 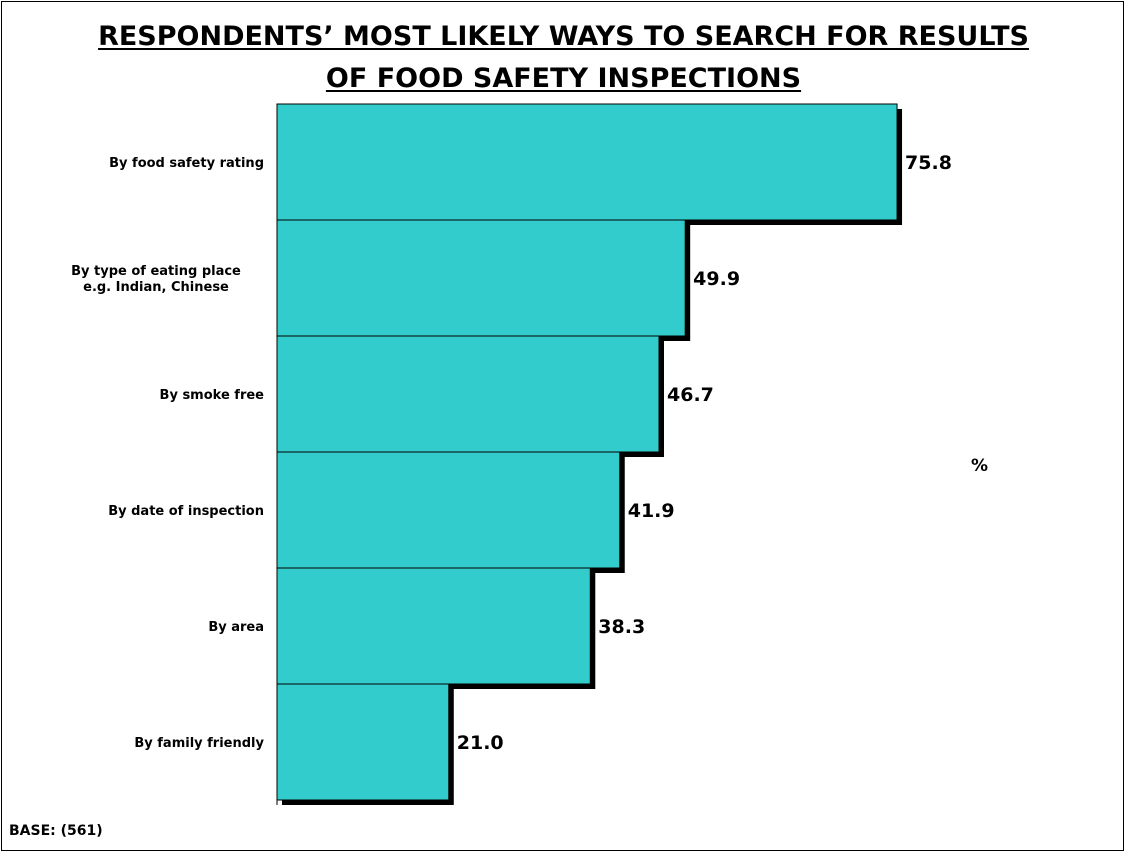 I want to click on chart-title-line-2: OF FOOD SAFETY INSPECTIONS, so click(x=563, y=78).